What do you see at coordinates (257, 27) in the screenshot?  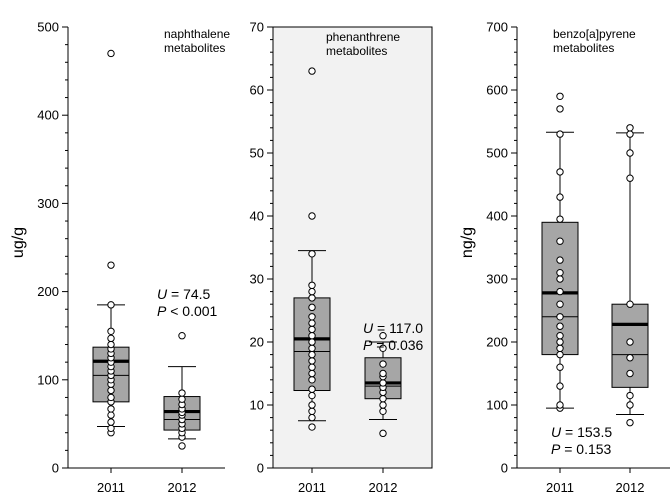 I see `y-tick-label: 70` at bounding box center [257, 27].